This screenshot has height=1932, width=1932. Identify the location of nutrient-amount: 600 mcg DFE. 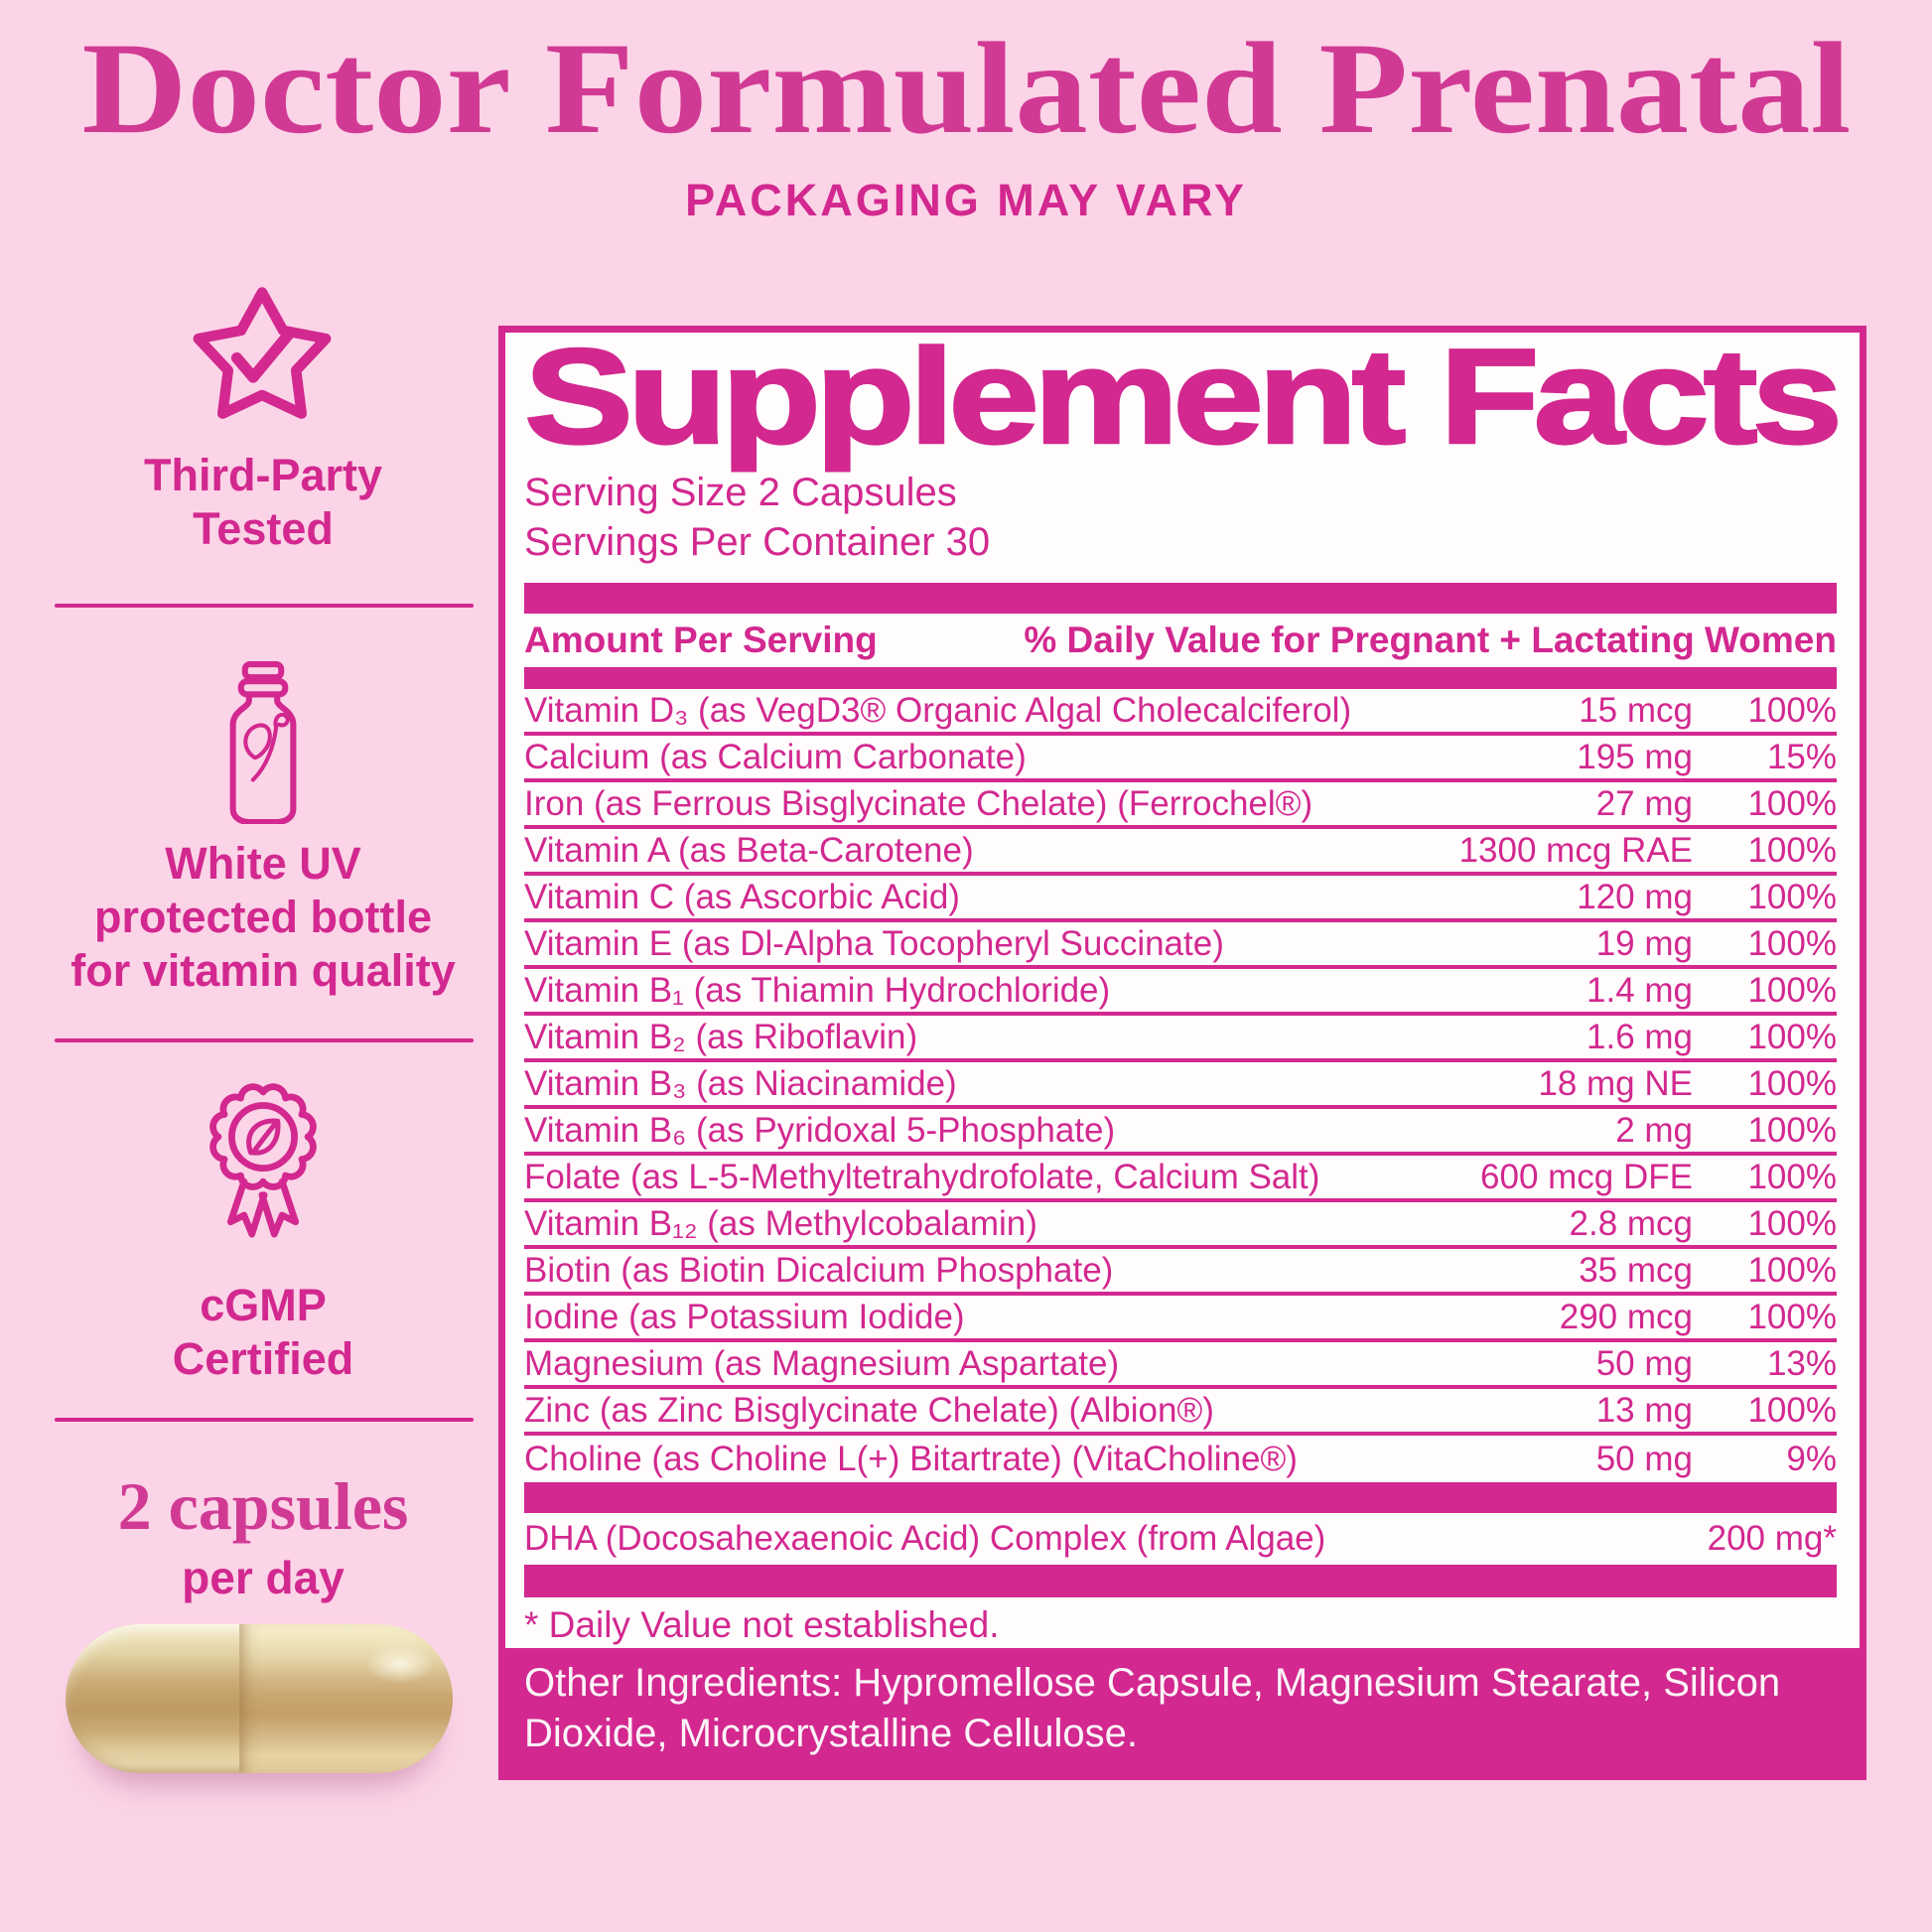
(1587, 1176).